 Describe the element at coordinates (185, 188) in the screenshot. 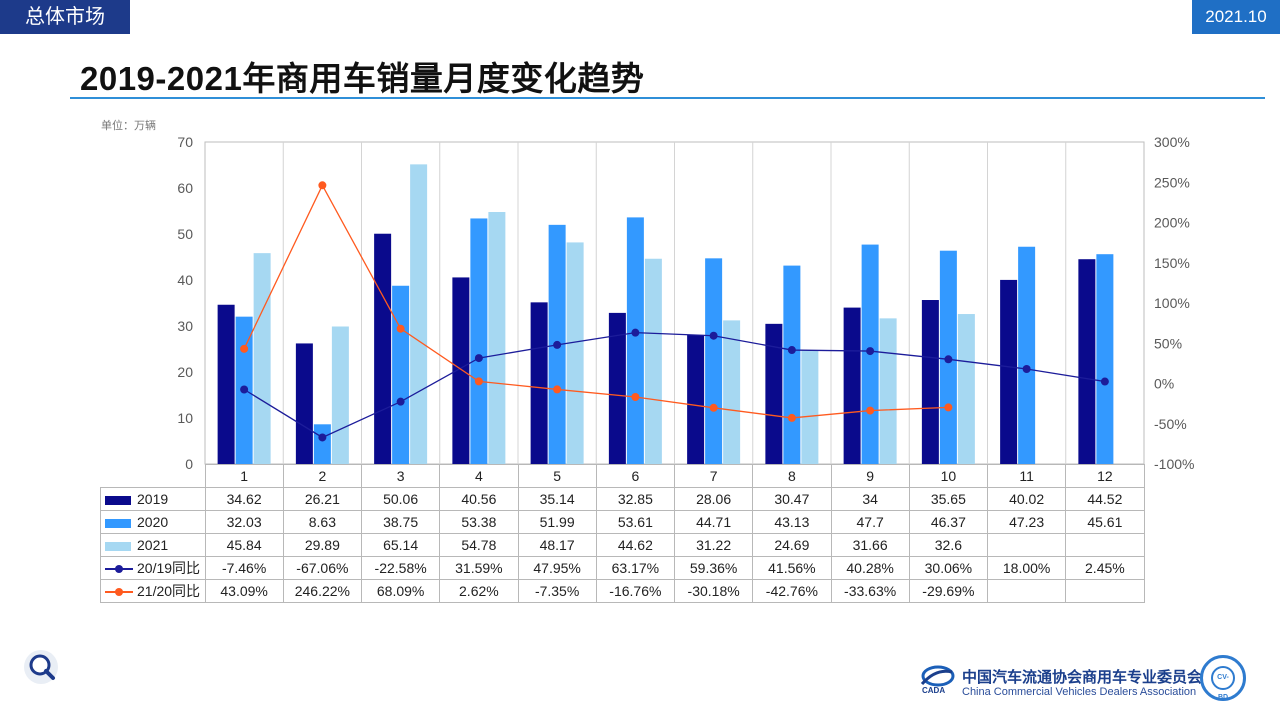

I see `y-tick-label: 60` at that location.